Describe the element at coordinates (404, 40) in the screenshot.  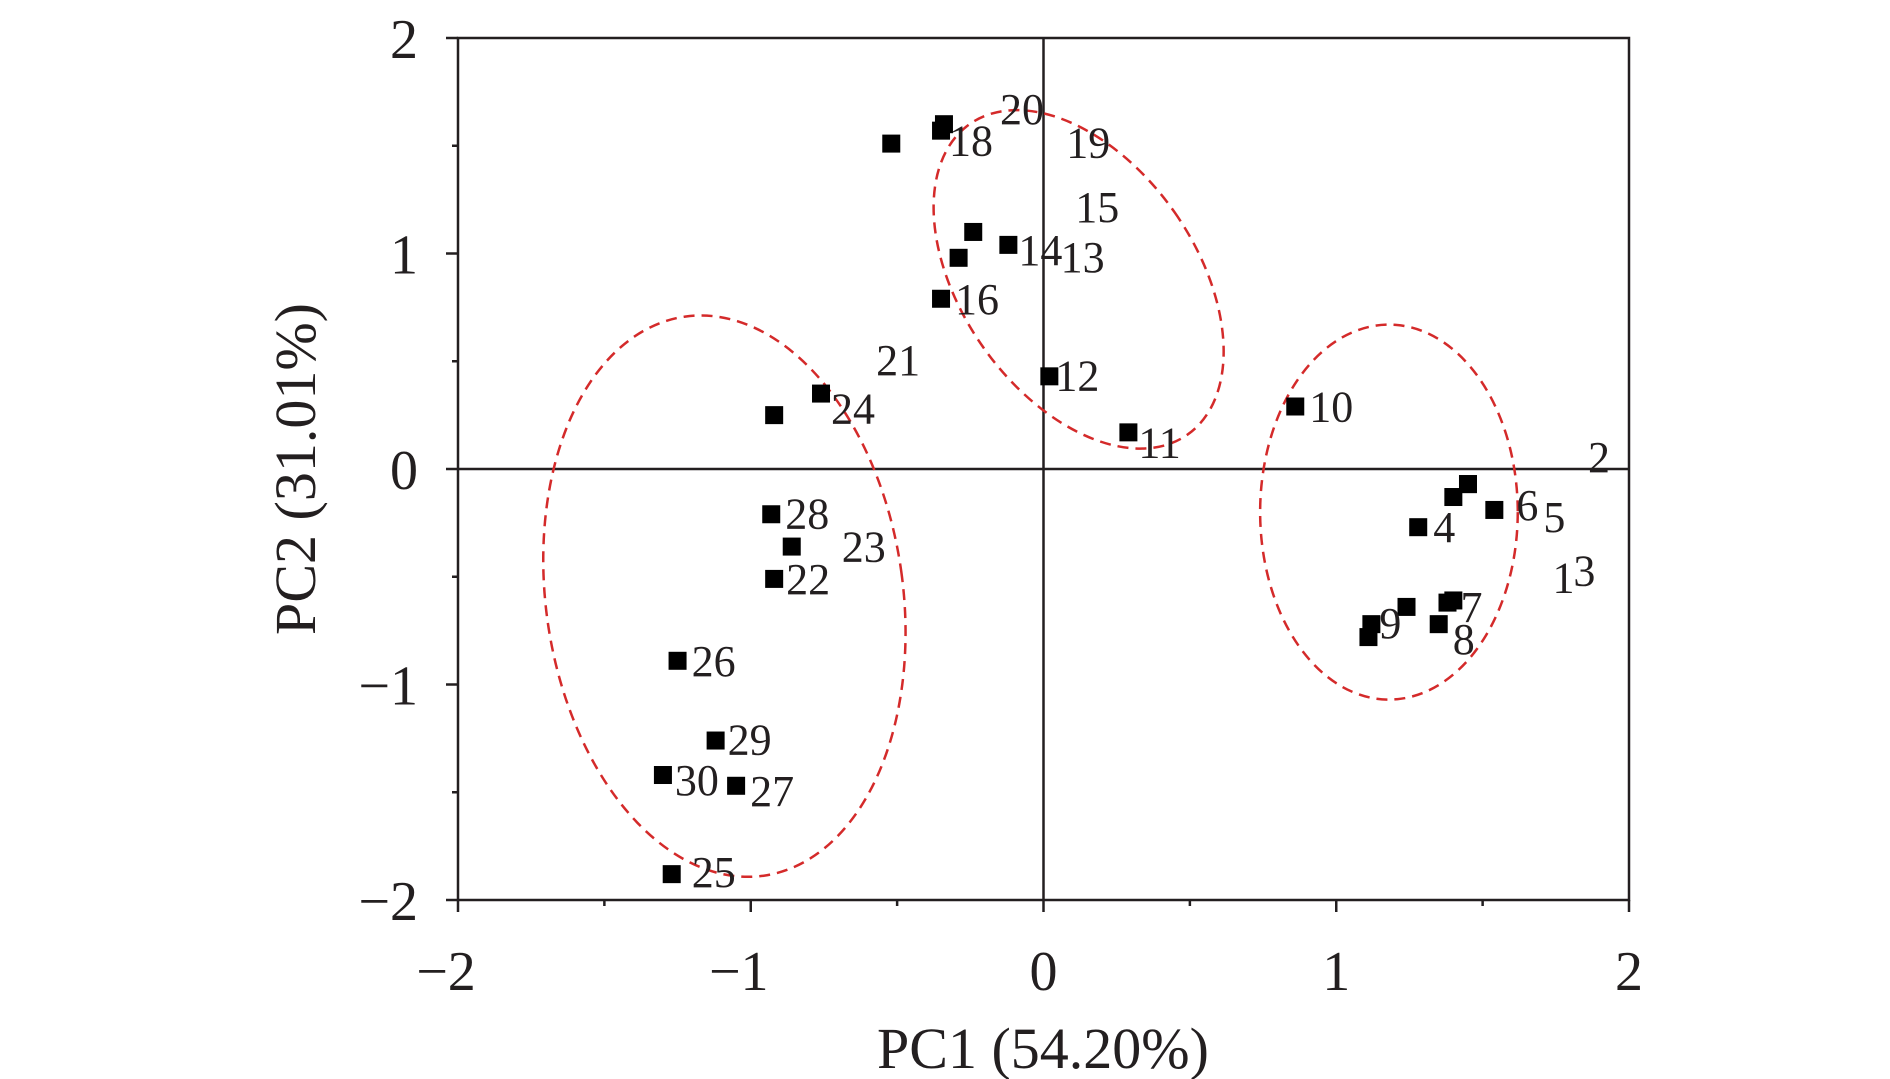
I see `y-tick-label: 2` at that location.